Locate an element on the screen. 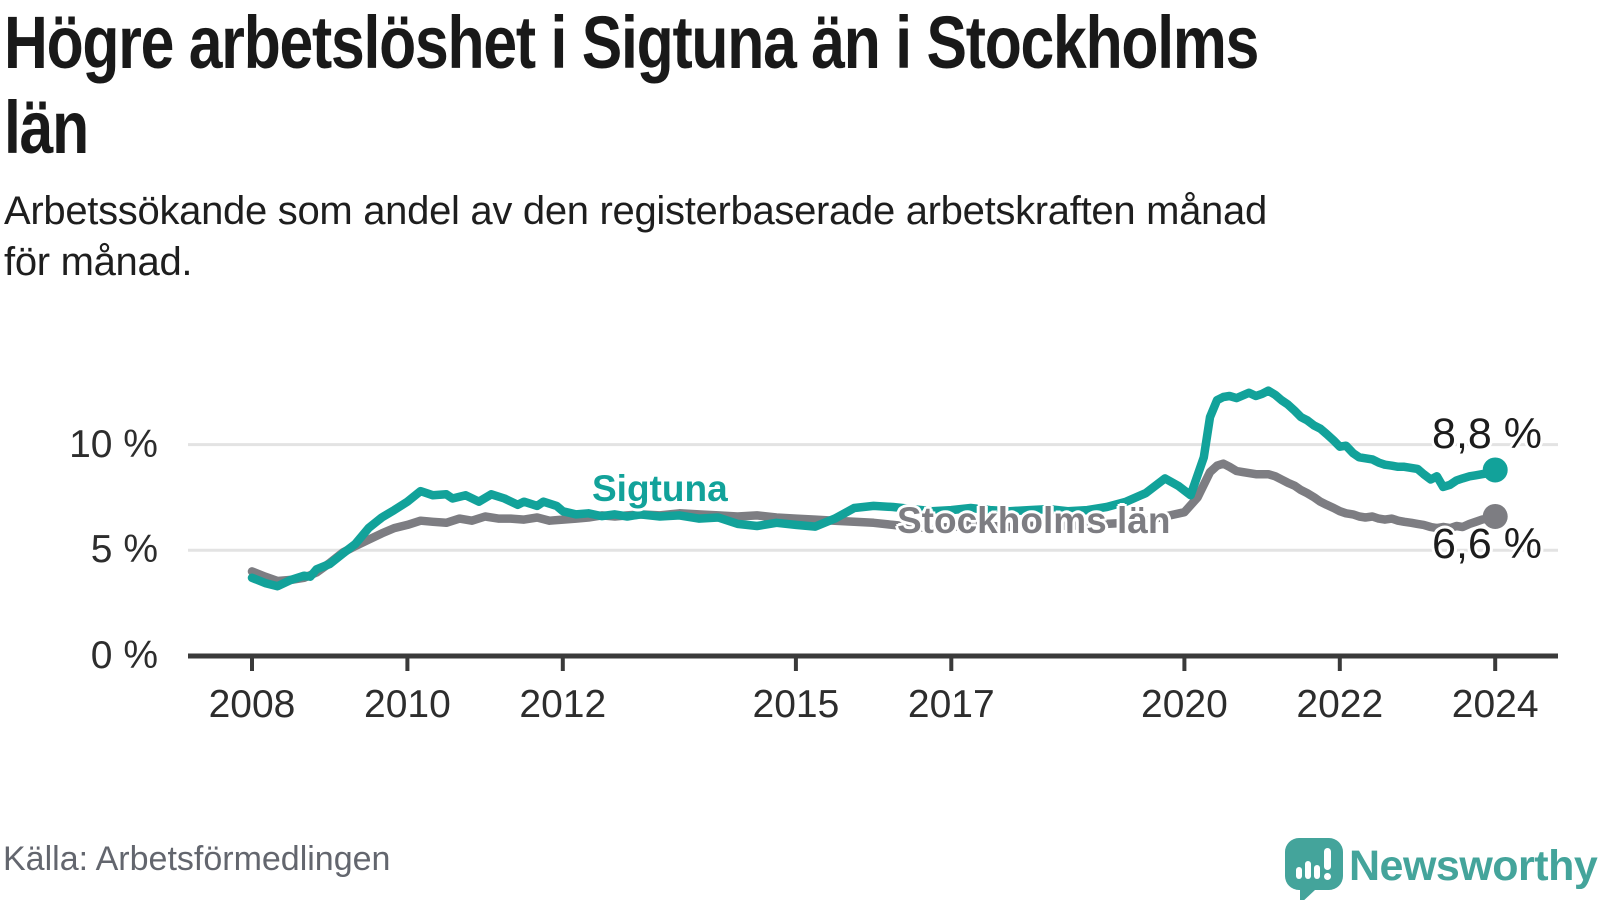 The image size is (1600, 900). chart-title-line2: län is located at coordinates (46, 127).